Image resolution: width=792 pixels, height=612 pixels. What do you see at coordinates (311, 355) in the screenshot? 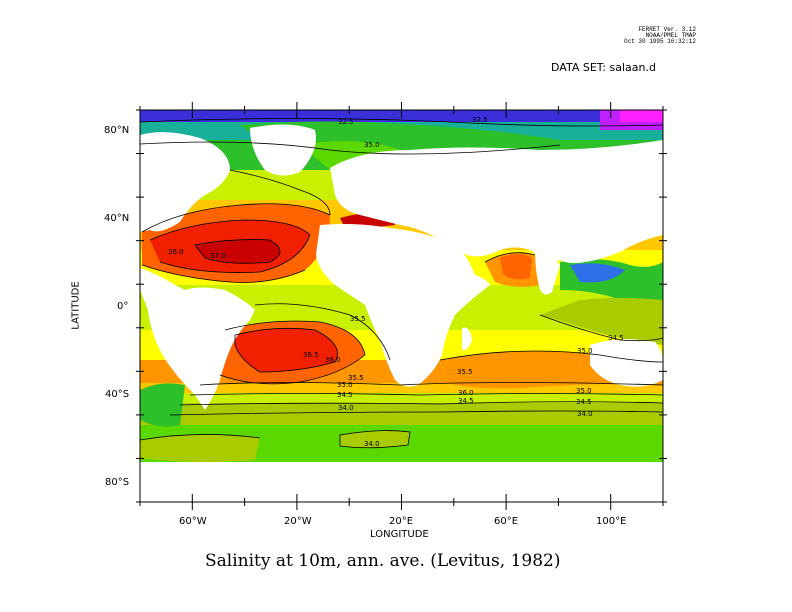
I see `contour-label: 36.5` at bounding box center [311, 355].